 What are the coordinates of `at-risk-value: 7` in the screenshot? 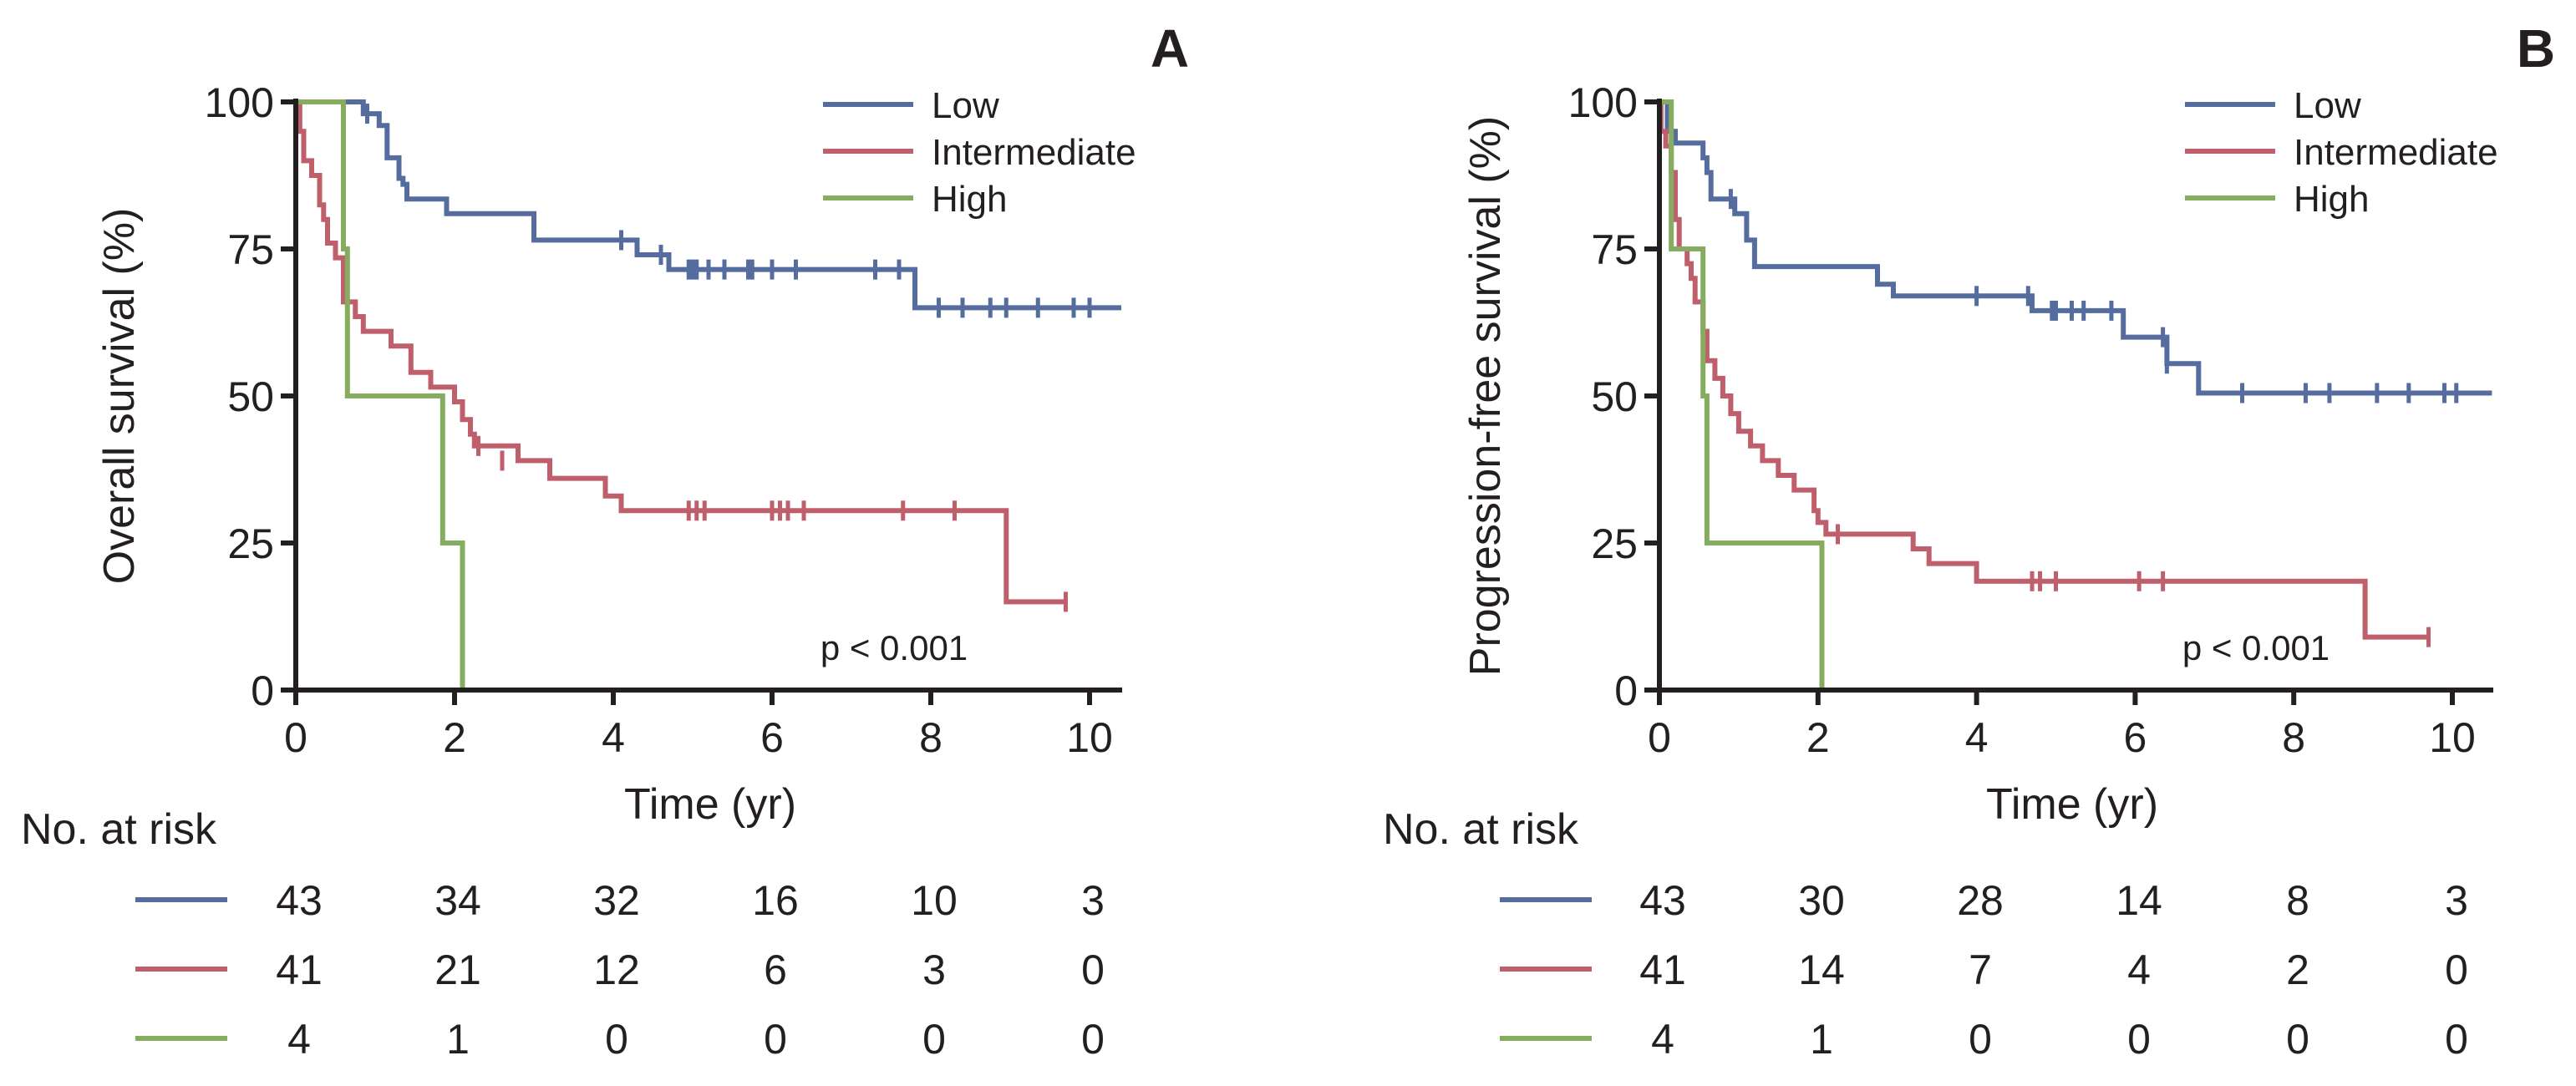 It's located at (1980, 969).